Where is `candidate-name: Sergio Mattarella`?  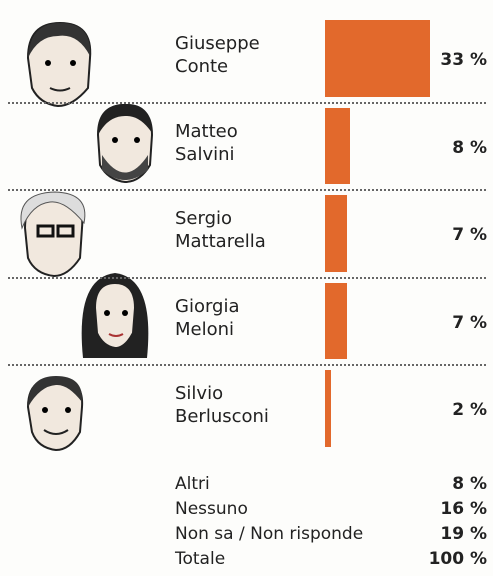 candidate-name: Sergio Mattarella is located at coordinates (220, 230).